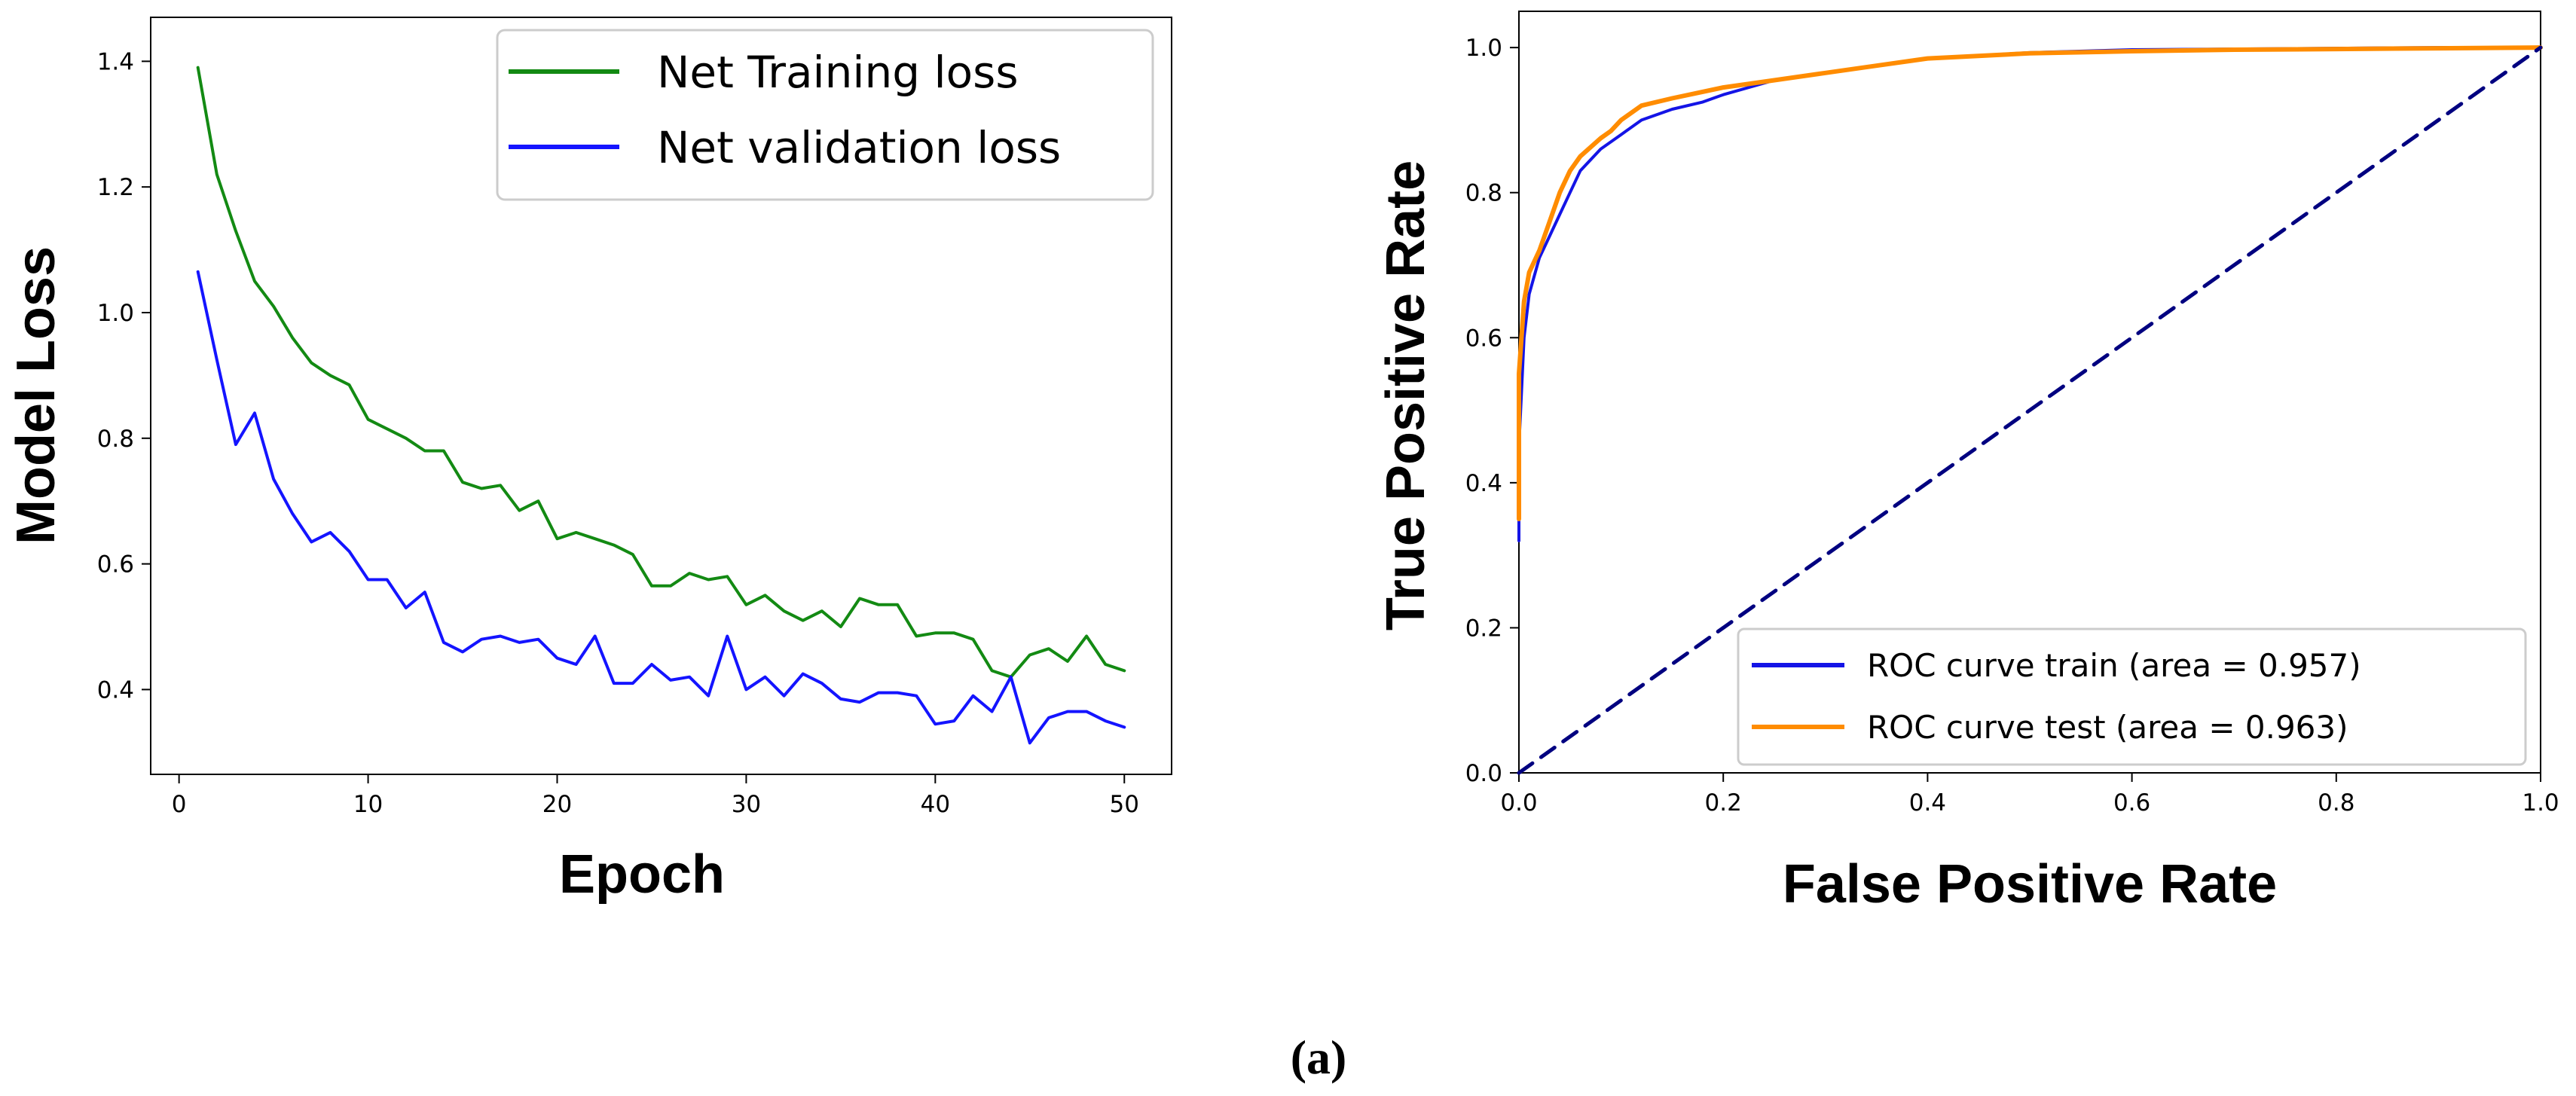 The height and width of the screenshot is (1096, 2576). What do you see at coordinates (1483, 338) in the screenshot?
I see `roc-y-tick-label: 0.6` at bounding box center [1483, 338].